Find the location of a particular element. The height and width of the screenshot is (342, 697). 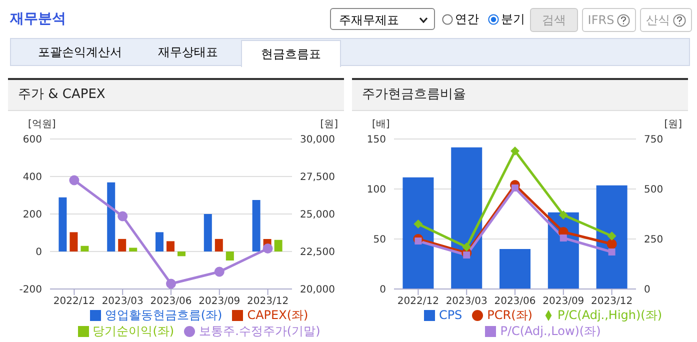

y2-tick-label: 30,000 is located at coordinates (317, 140).